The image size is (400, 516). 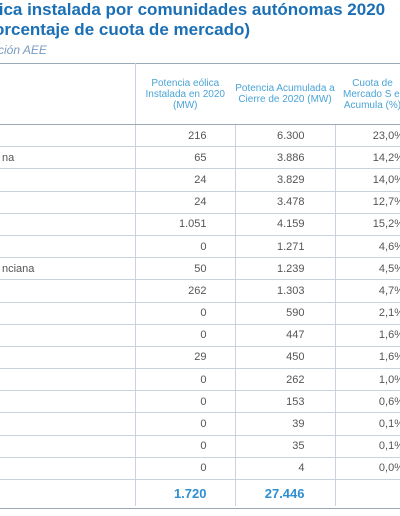 I want to click on share-cell: 0,0%, so click(x=367, y=469).